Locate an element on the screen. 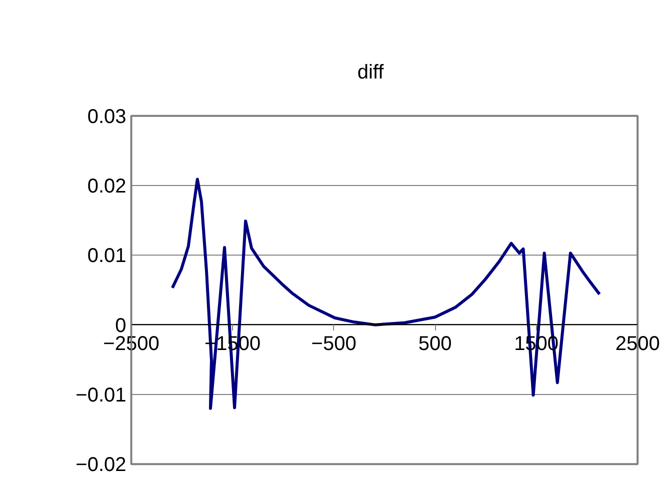  chart-title: diff is located at coordinates (370, 73).